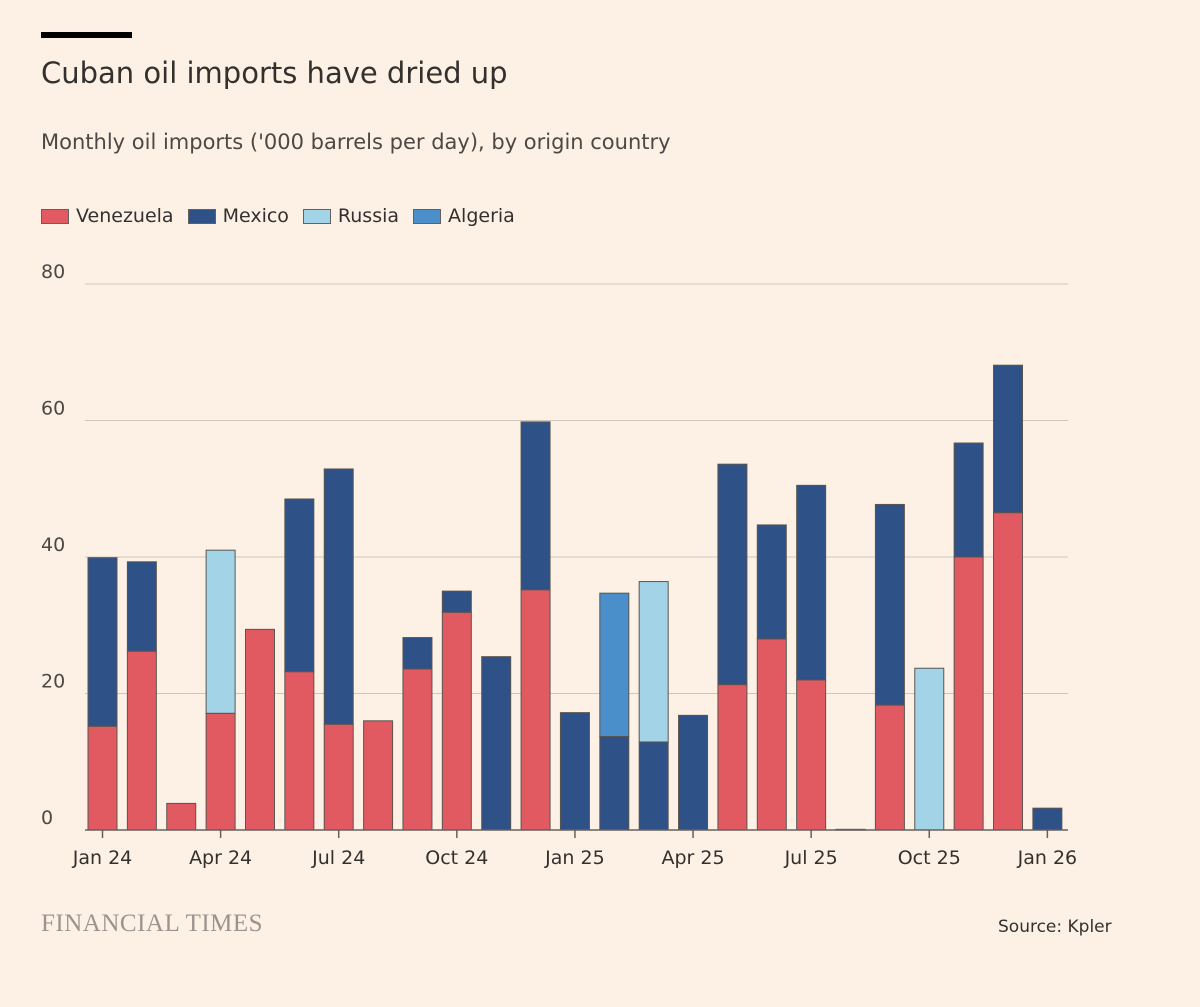  What do you see at coordinates (53, 682) in the screenshot?
I see `y-tick-label-20: 20` at bounding box center [53, 682].